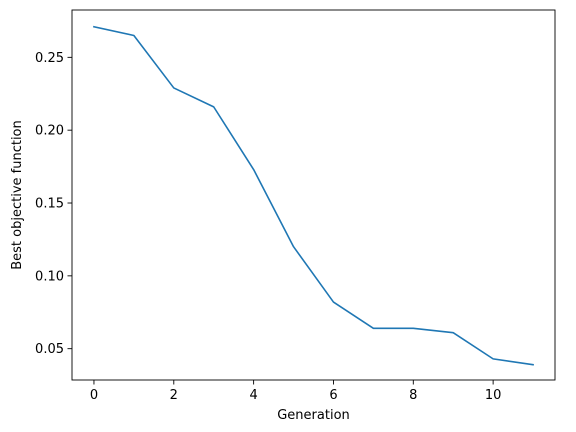 Image resolution: width=576 pixels, height=432 pixels. I want to click on y-axis-label: Best objective function, so click(17, 195).